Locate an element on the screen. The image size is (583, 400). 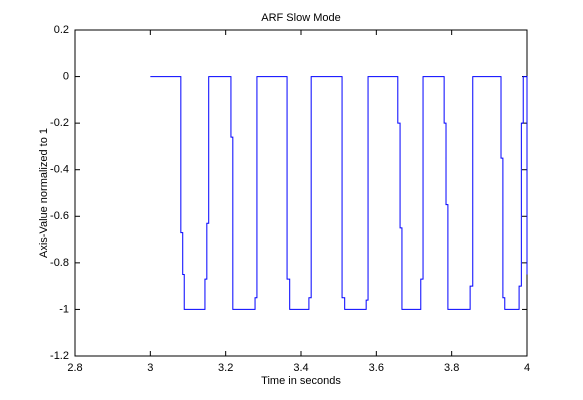
x-tick-label: 3.8 is located at coordinates (451, 368).